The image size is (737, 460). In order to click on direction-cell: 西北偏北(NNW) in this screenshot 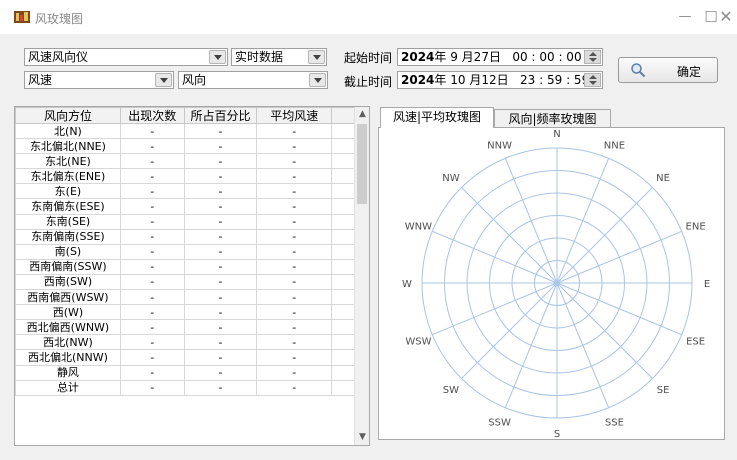, I will do `click(68, 357)`.